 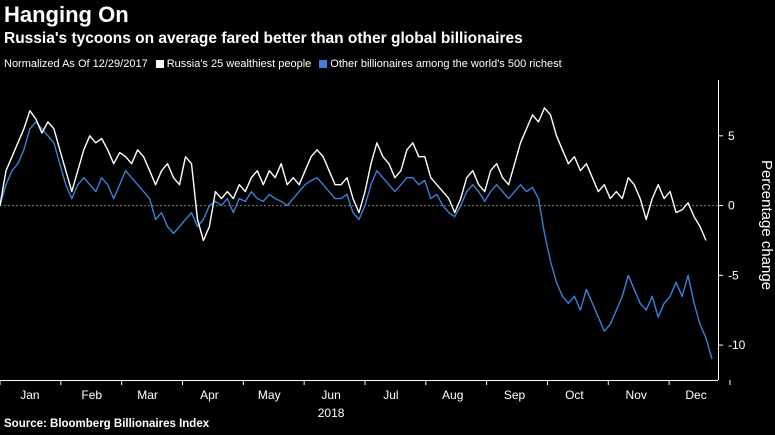 What do you see at coordinates (323, 64) in the screenshot?
I see `legend-swatch-other` at bounding box center [323, 64].